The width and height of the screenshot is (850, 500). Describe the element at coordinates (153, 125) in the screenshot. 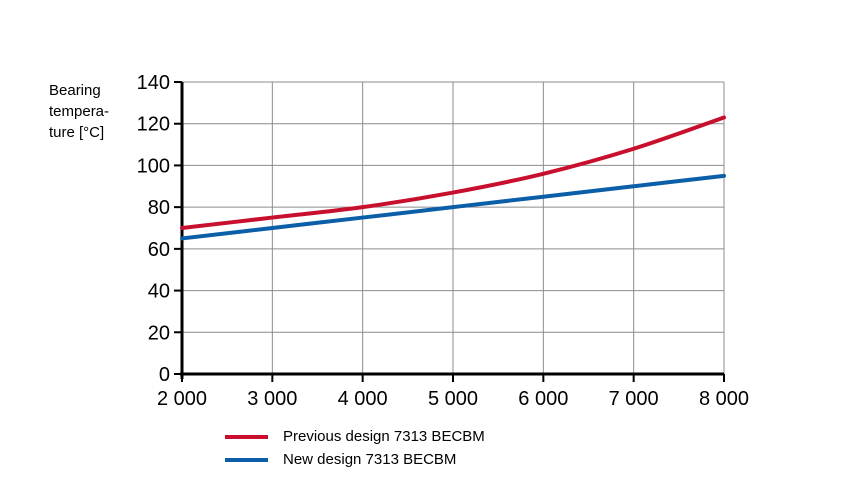

I see `y-tick-label: 120` at that location.